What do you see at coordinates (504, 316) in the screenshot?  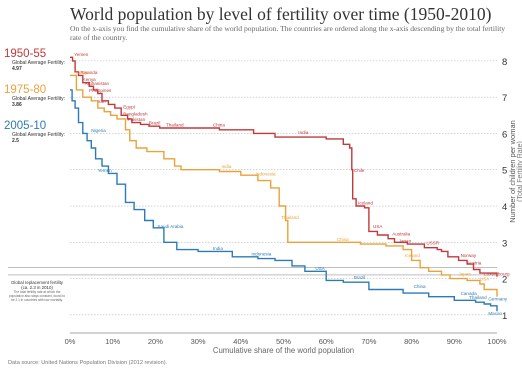 I see `y-tick-label: 1` at bounding box center [504, 316].